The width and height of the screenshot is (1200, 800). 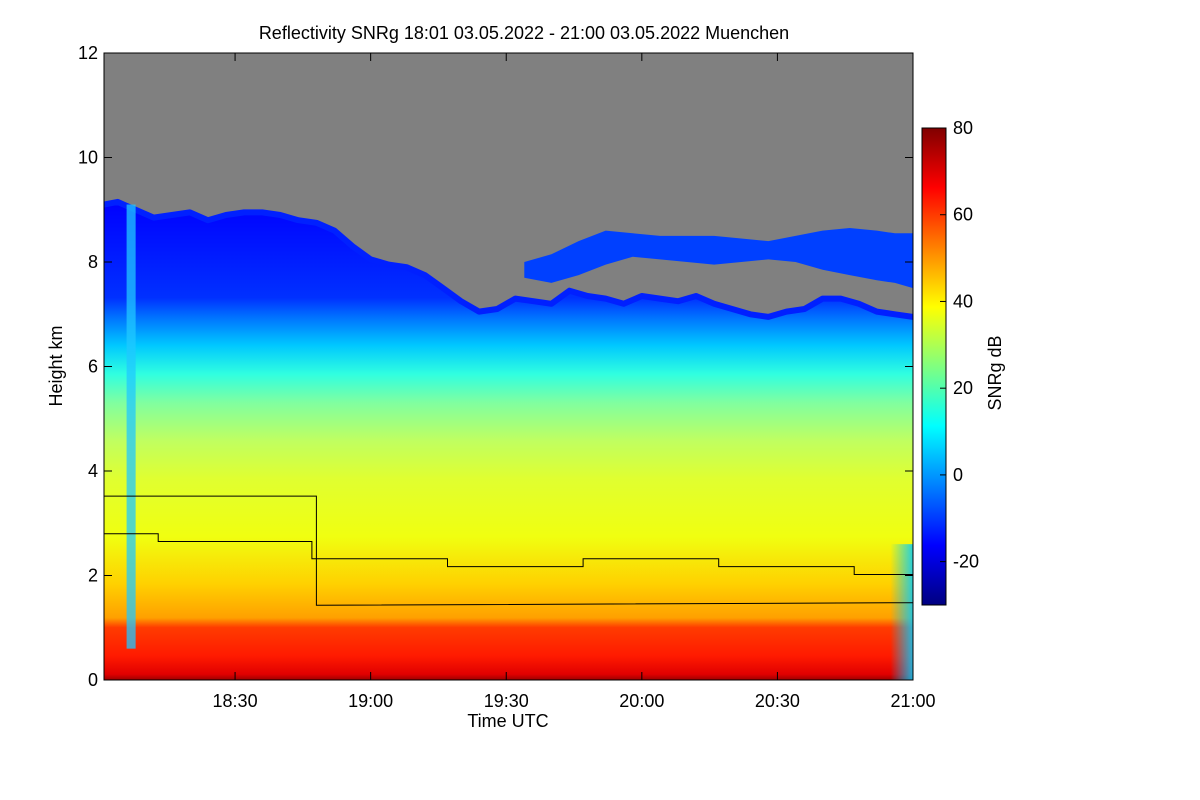 I want to click on y-tick-label: 4, so click(x=93, y=471).